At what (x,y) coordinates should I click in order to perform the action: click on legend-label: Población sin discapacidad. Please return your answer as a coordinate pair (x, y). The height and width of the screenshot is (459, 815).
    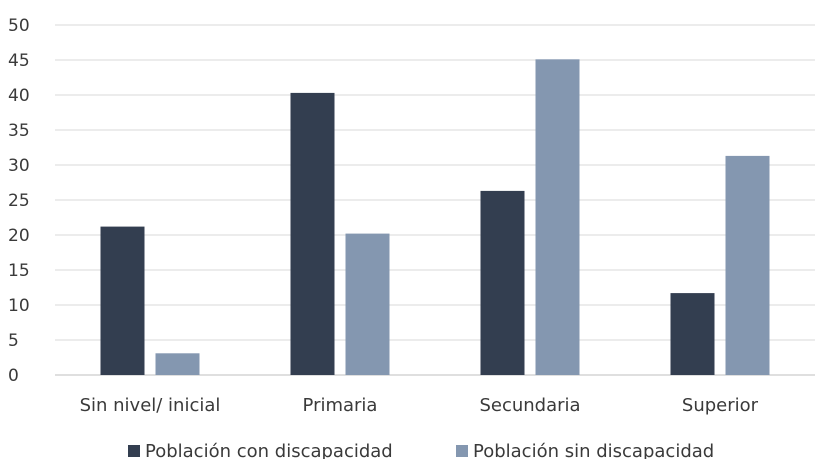
    Looking at the image, I should click on (593, 450).